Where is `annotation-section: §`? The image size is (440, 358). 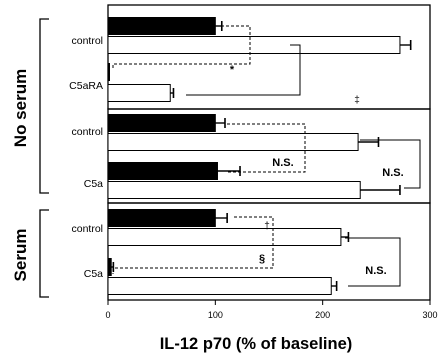 annotation-section: § is located at coordinates (262, 259).